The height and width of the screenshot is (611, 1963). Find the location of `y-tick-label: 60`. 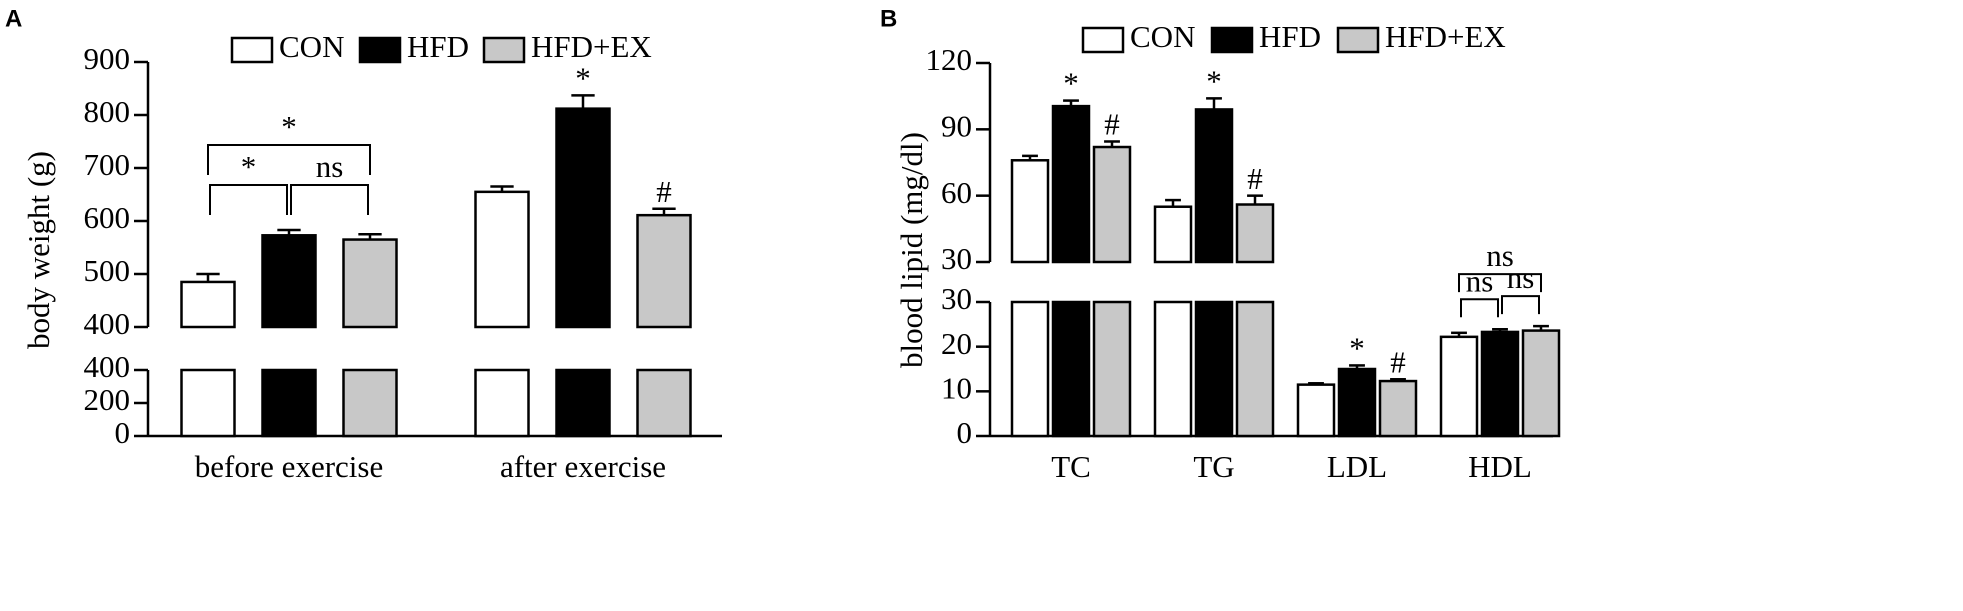

y-tick-label: 60 is located at coordinates (956, 192).